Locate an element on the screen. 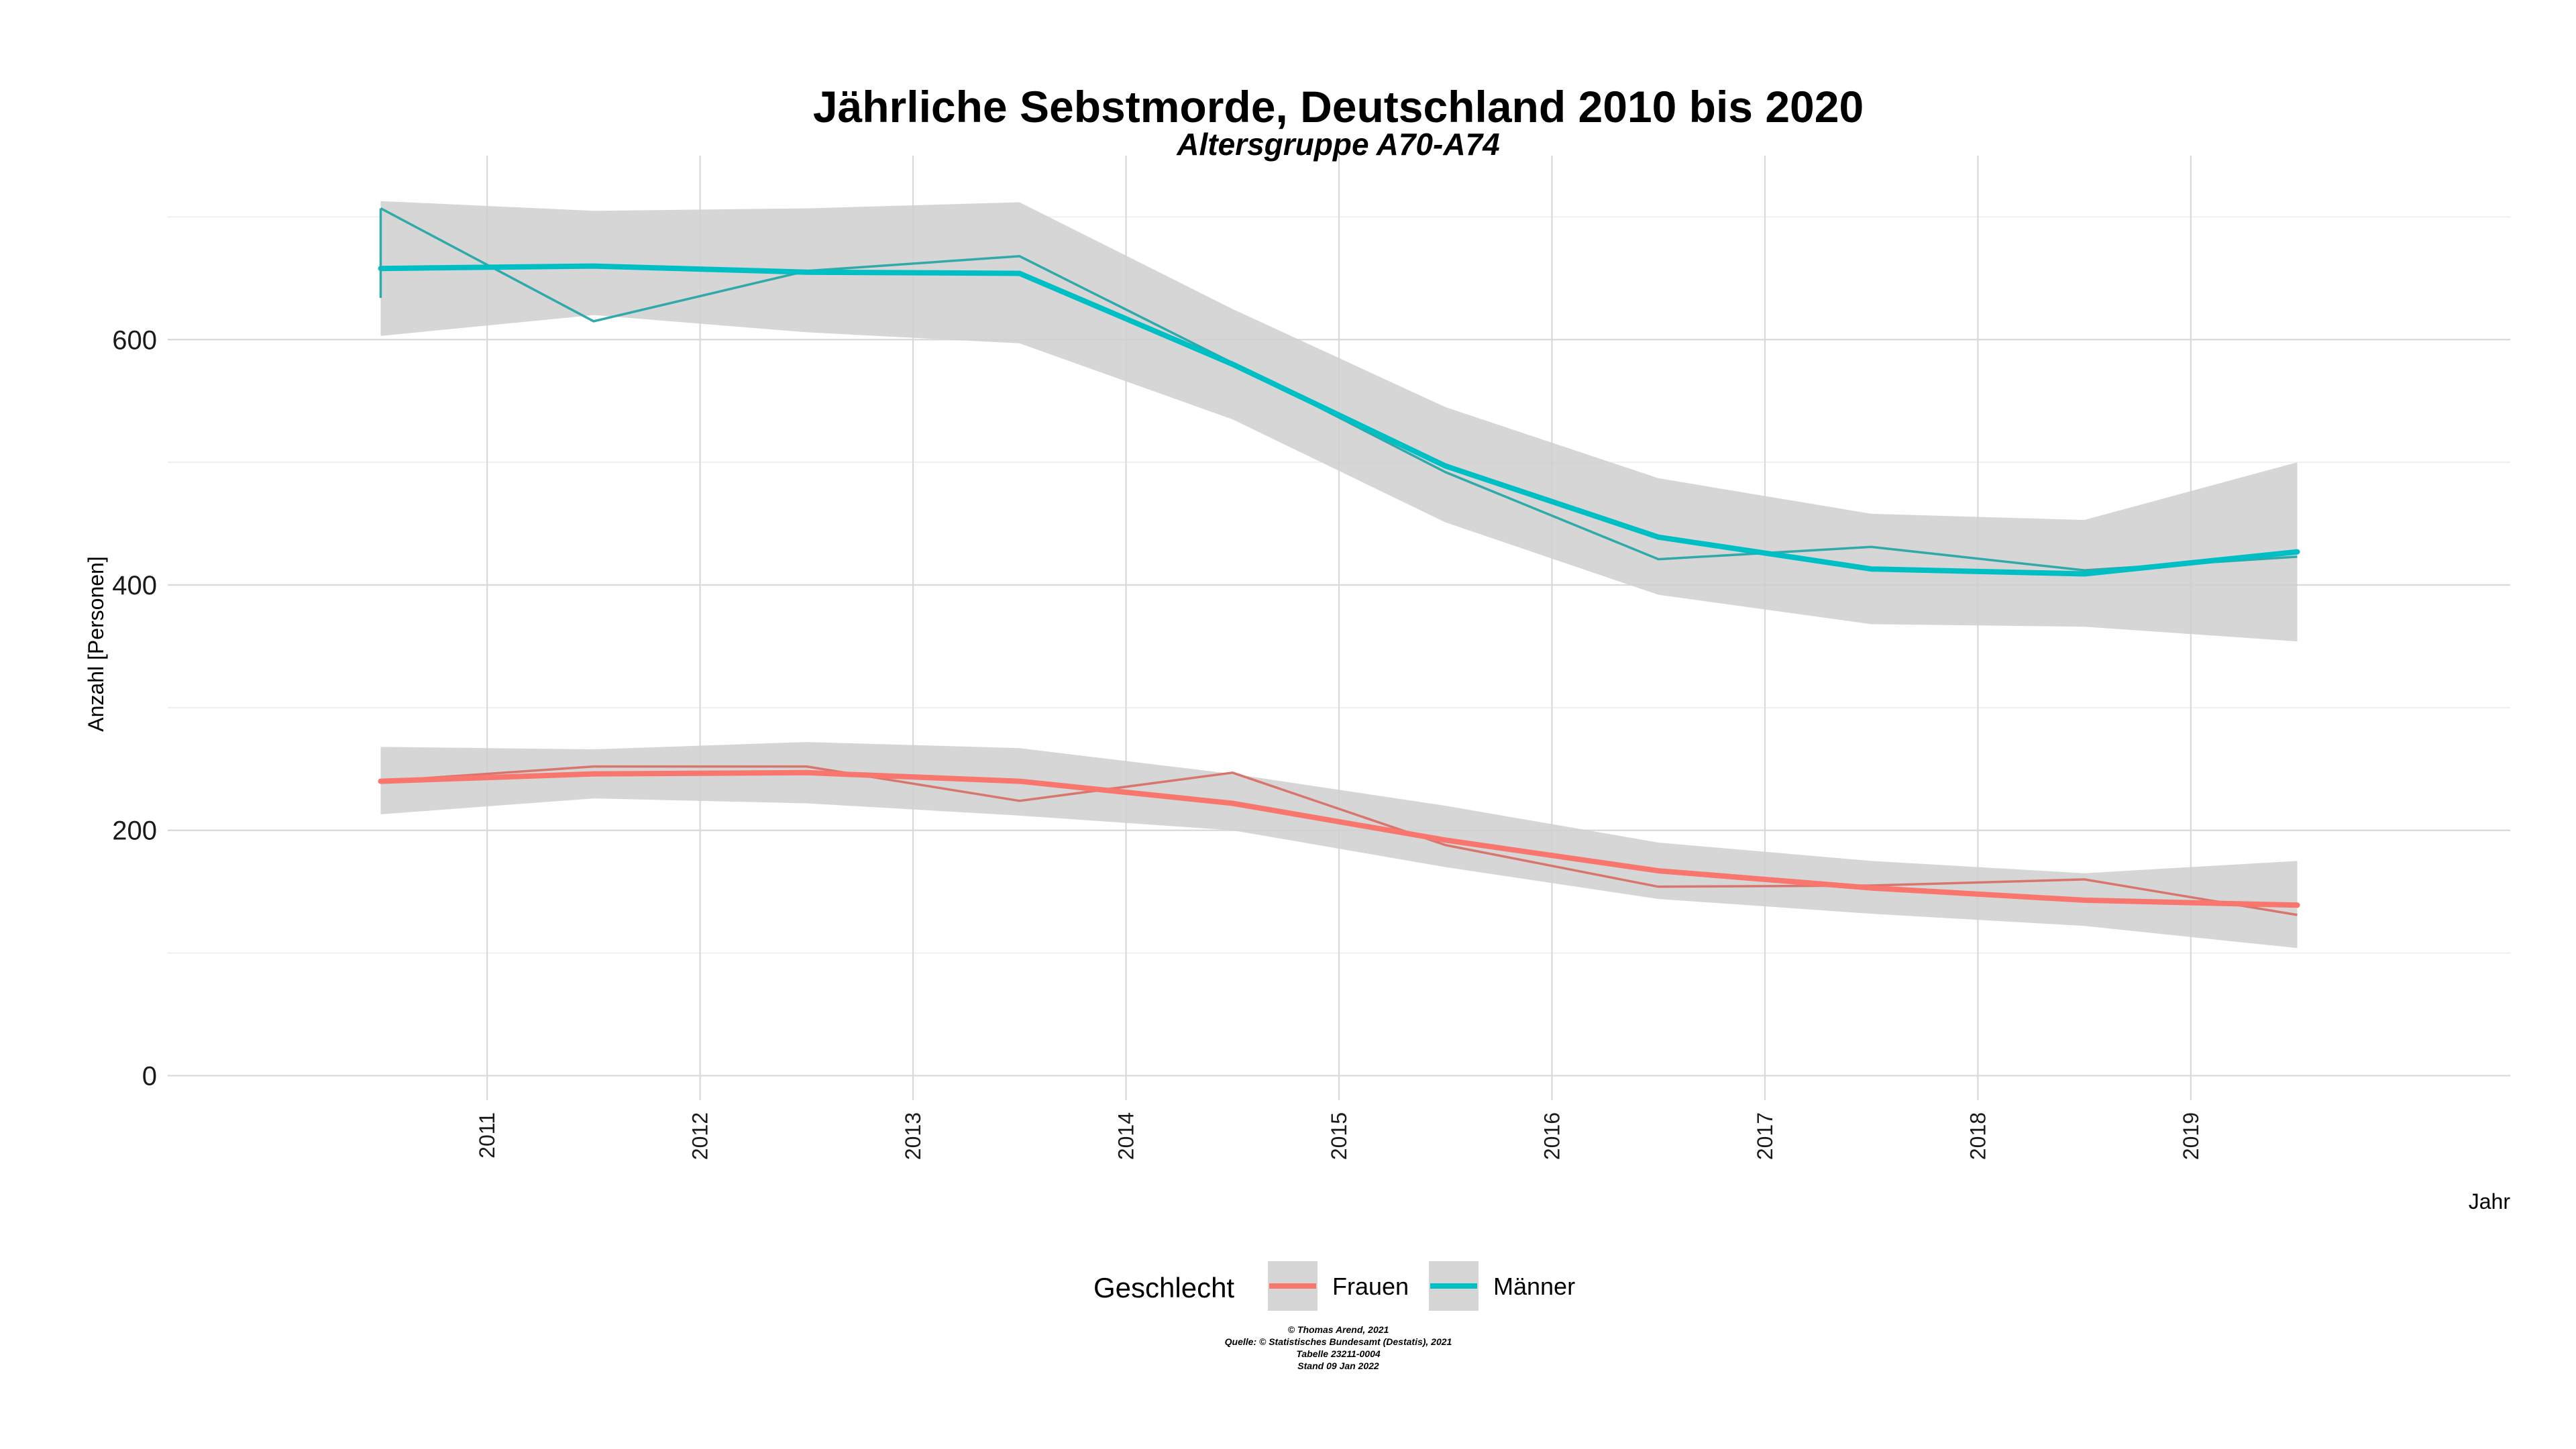  series-line-raw is located at coordinates (1339, 840).